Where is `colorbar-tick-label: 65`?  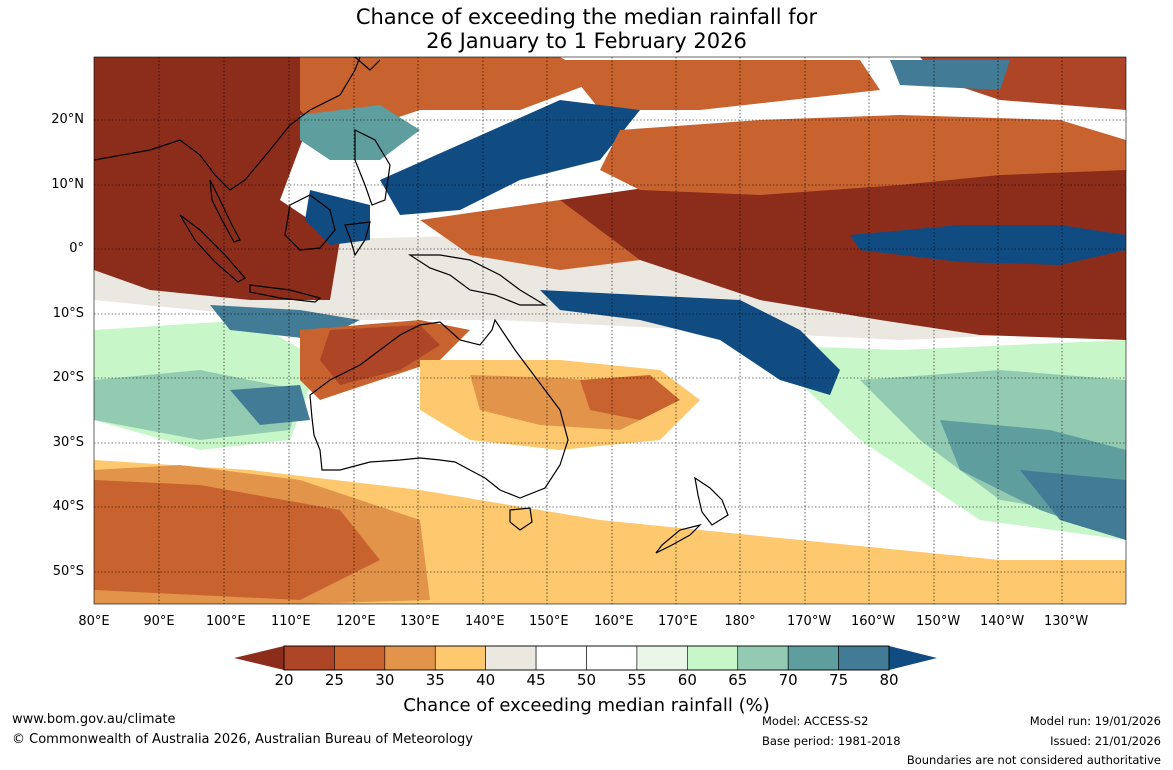
colorbar-tick-label: 65 is located at coordinates (738, 680).